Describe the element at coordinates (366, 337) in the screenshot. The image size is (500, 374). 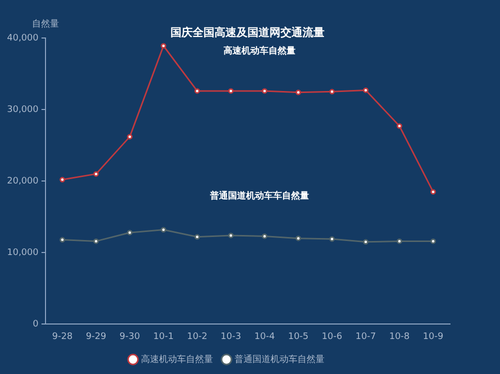
I see `x-tick-label: 10-7` at that location.